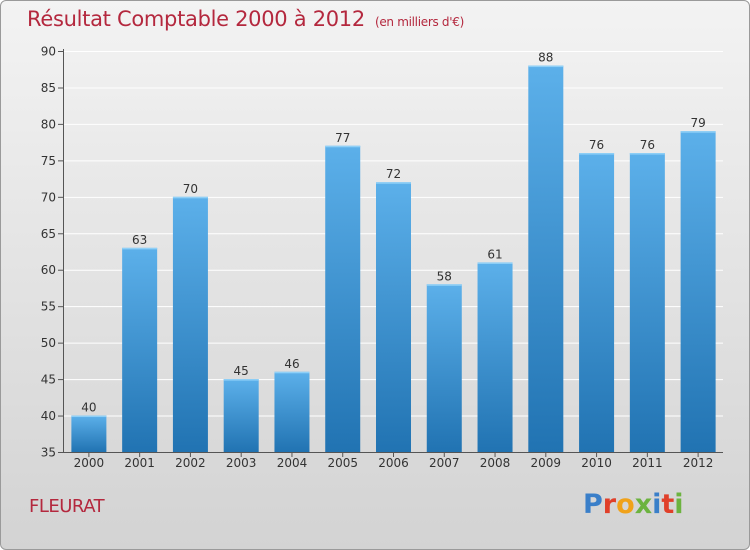  I want to click on chart-title-text: Résultat Comptable 2000 à 2012, so click(196, 19).